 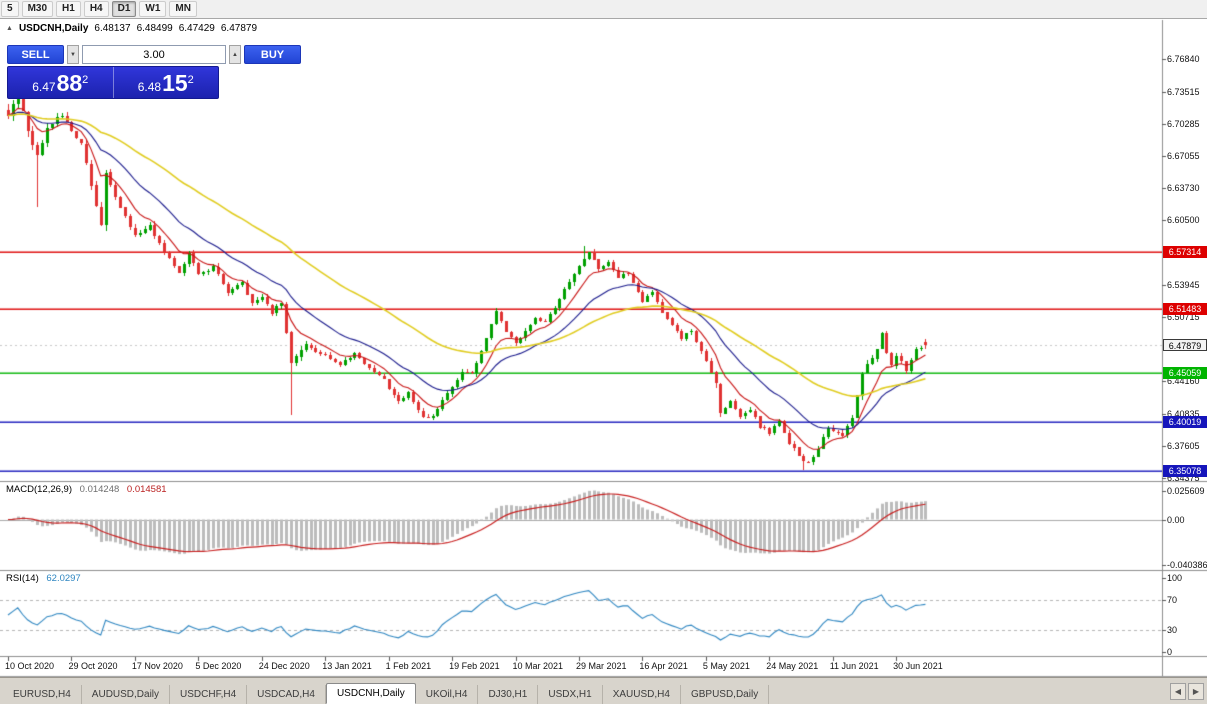 I want to click on price-axis-label: 6.44160, so click(x=1183, y=381).